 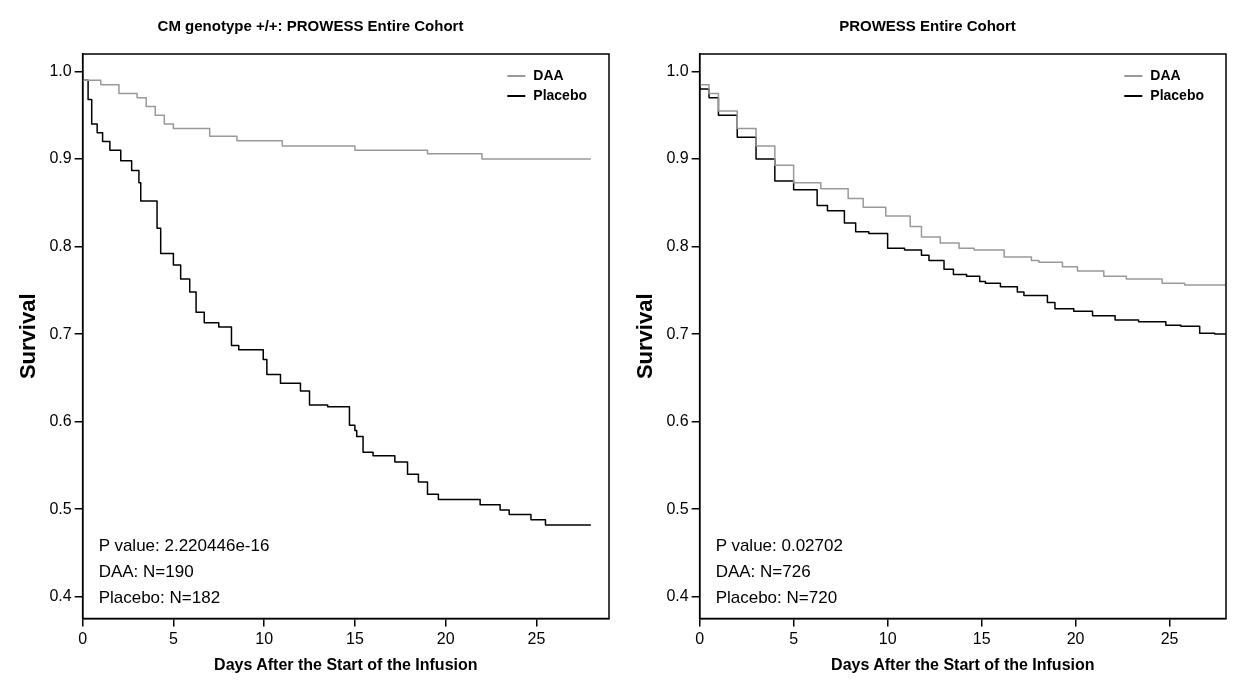 I want to click on chart-title: CM genotype +/+: PROWESS Entire Cohort, so click(x=310, y=26).